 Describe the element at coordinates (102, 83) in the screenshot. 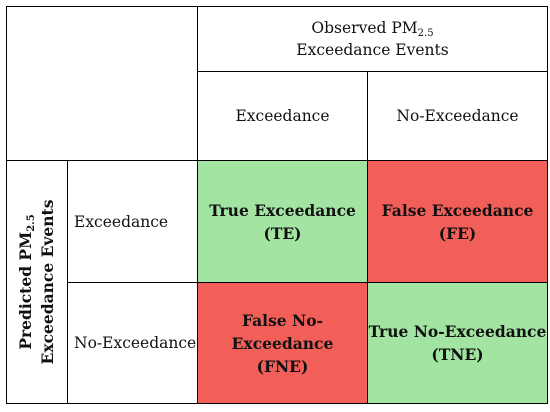

I see `empty-corner-cell` at that location.